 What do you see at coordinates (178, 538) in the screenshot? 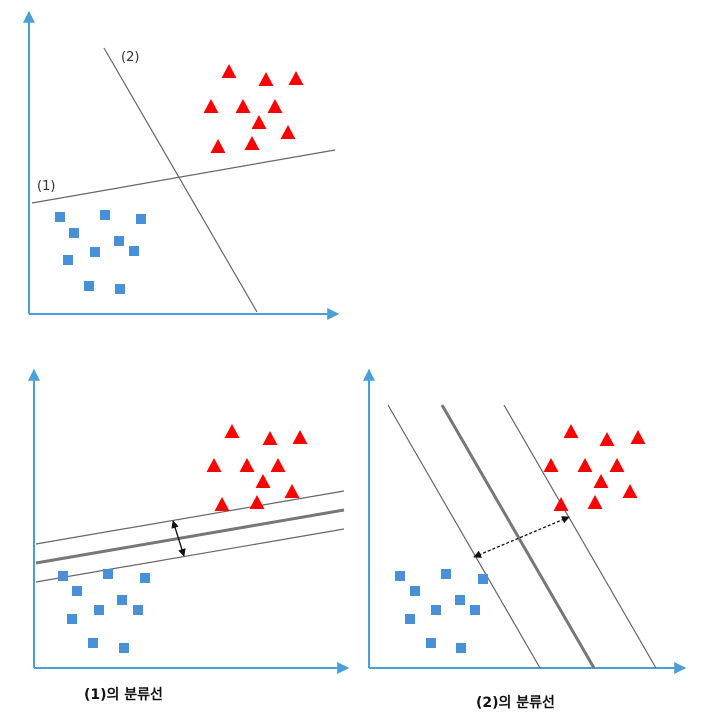
I see `bl-margin-arrow` at bounding box center [178, 538].